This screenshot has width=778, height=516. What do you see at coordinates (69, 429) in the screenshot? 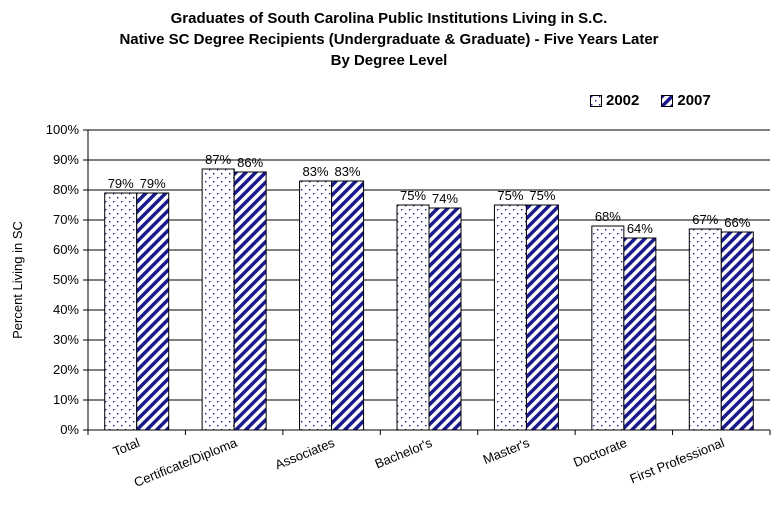
I see `y-tick-label: 0%` at bounding box center [69, 429].